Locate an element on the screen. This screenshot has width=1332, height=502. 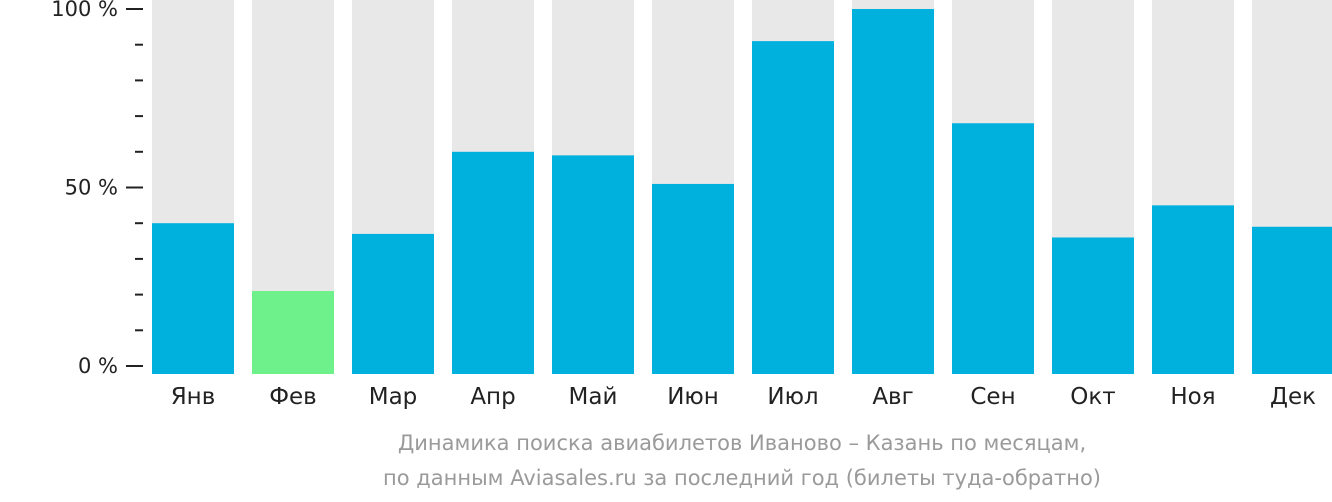
x-tick-label: Окт is located at coordinates (1092, 397).